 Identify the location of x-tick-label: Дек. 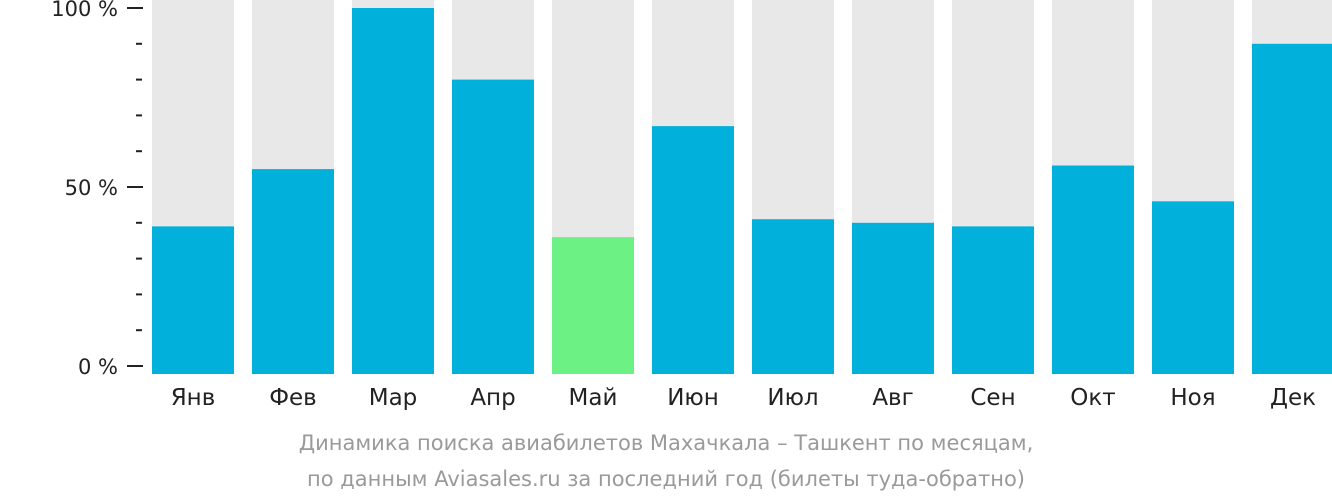
(1293, 398).